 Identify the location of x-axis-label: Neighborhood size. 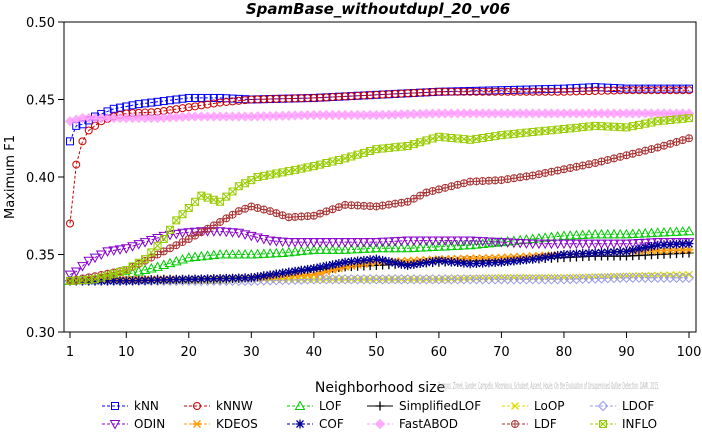
(380, 388).